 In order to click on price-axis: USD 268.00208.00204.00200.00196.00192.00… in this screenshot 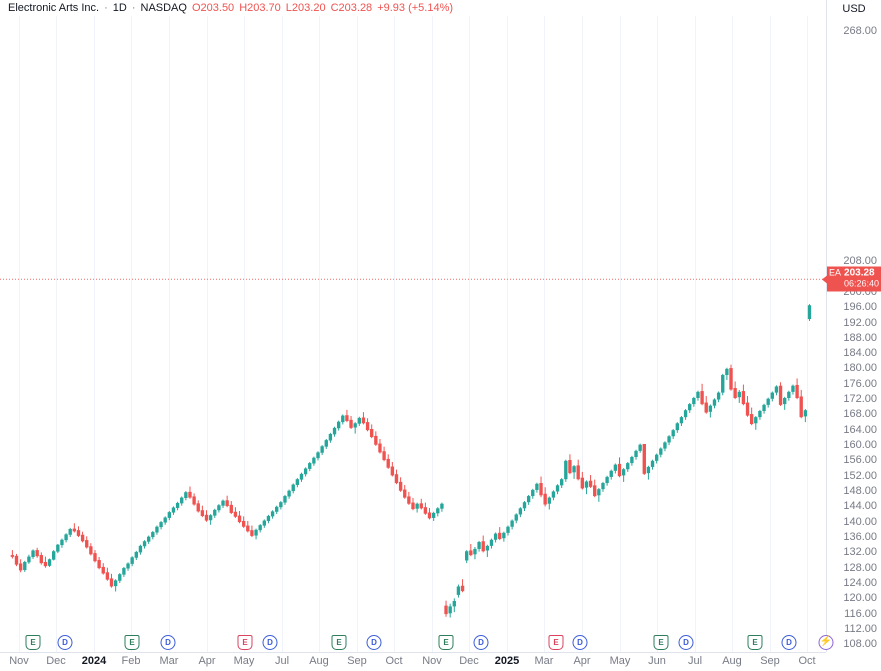, I will do `click(851, 326)`.